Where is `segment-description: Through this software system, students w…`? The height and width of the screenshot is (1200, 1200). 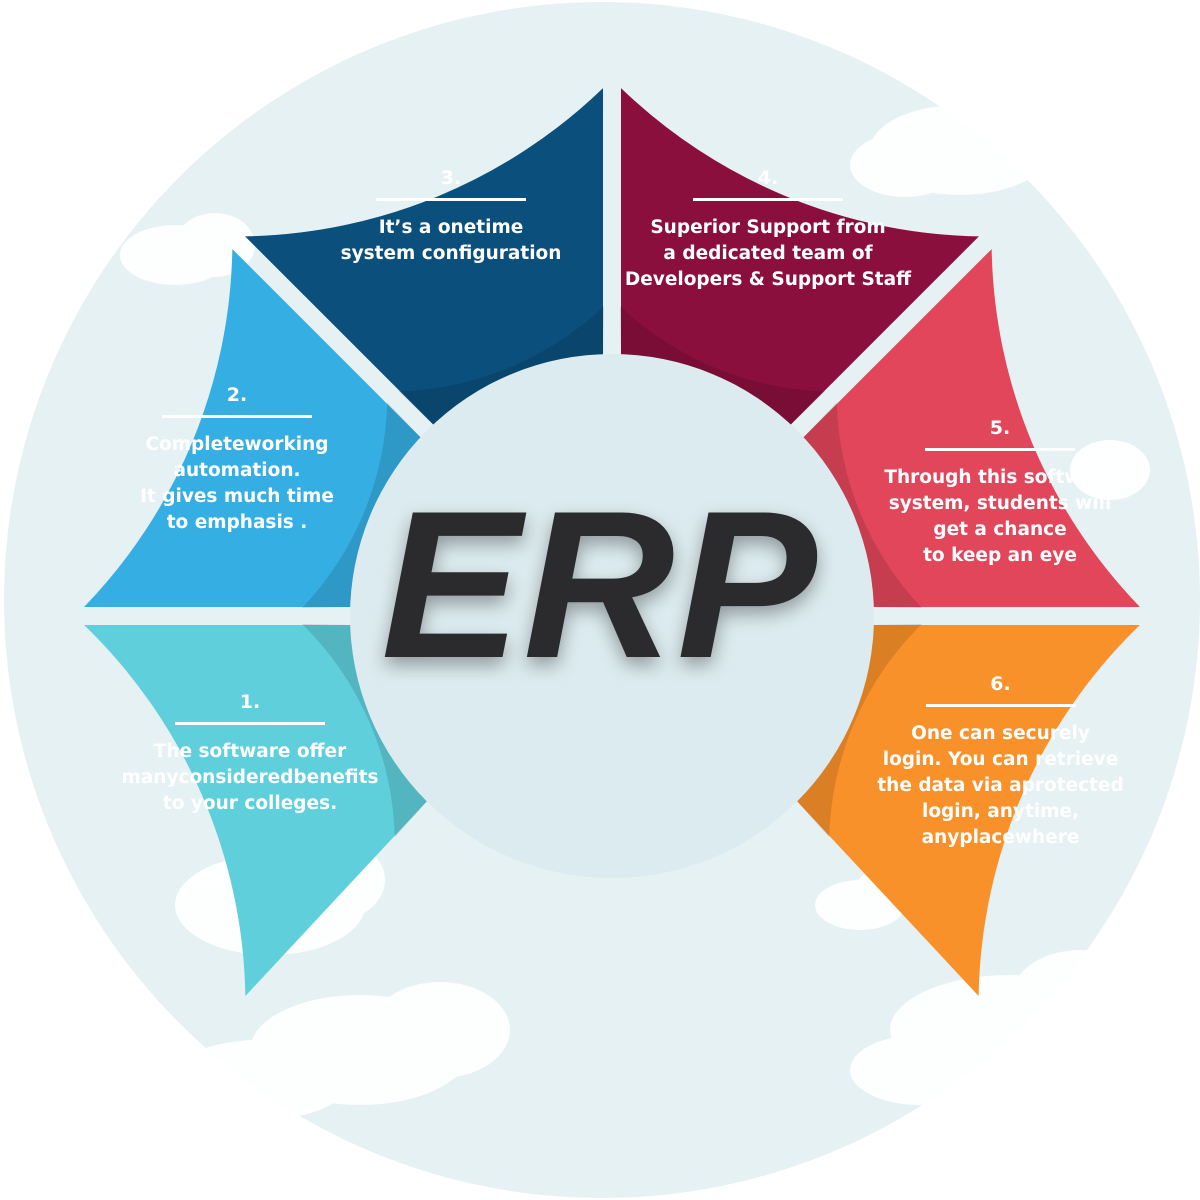 segment-description: Through this software system, students w… is located at coordinates (1000, 516).